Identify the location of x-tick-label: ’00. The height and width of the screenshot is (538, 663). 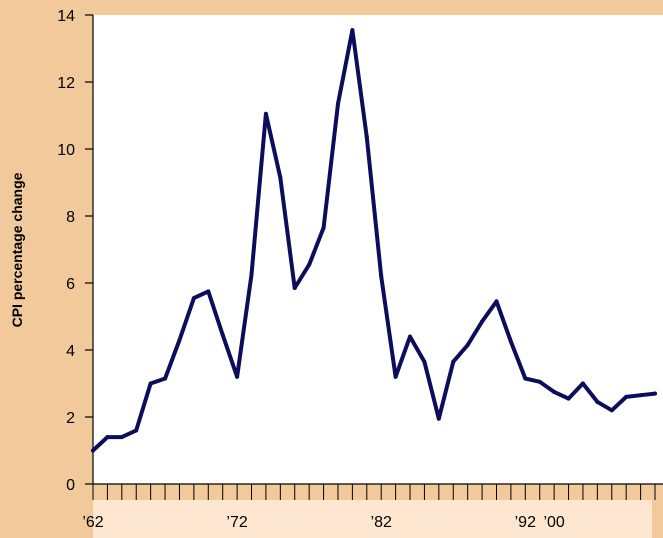
(553, 522).